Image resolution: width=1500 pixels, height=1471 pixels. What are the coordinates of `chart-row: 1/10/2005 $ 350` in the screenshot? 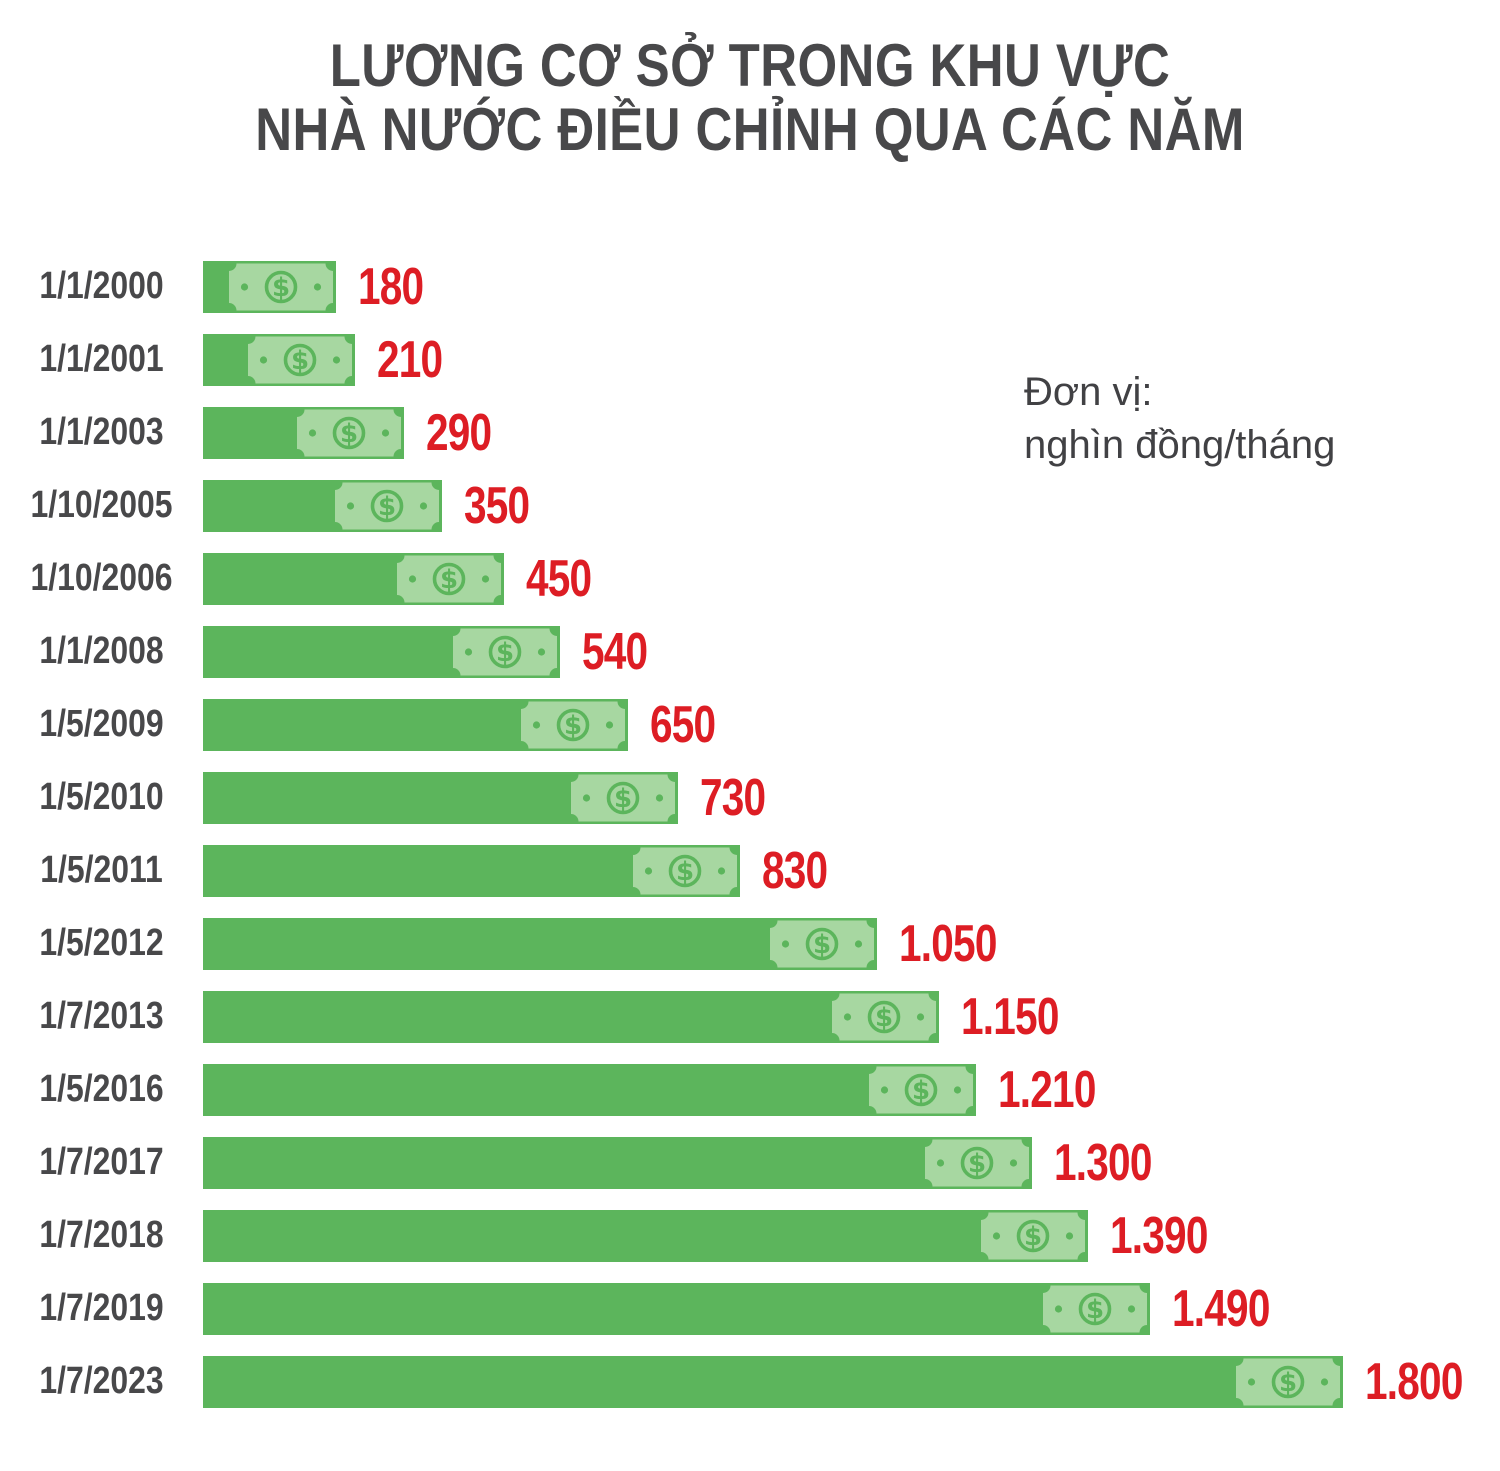 It's located at (750, 505).